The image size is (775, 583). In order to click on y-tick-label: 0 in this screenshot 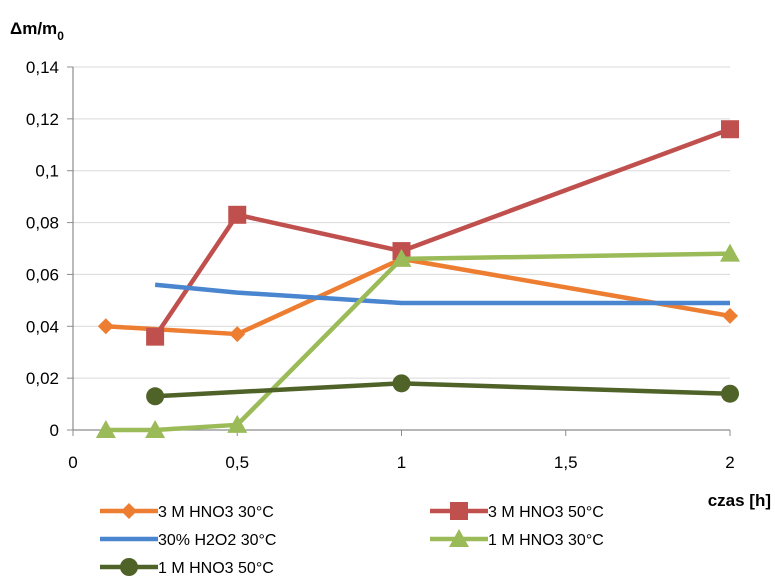, I will do `click(54, 430)`.